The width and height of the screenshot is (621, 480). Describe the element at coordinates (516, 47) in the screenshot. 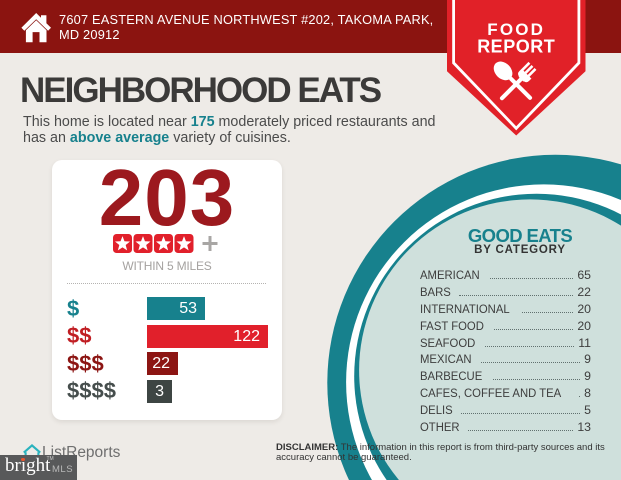

I see `svg-text: REPORT` at that location.